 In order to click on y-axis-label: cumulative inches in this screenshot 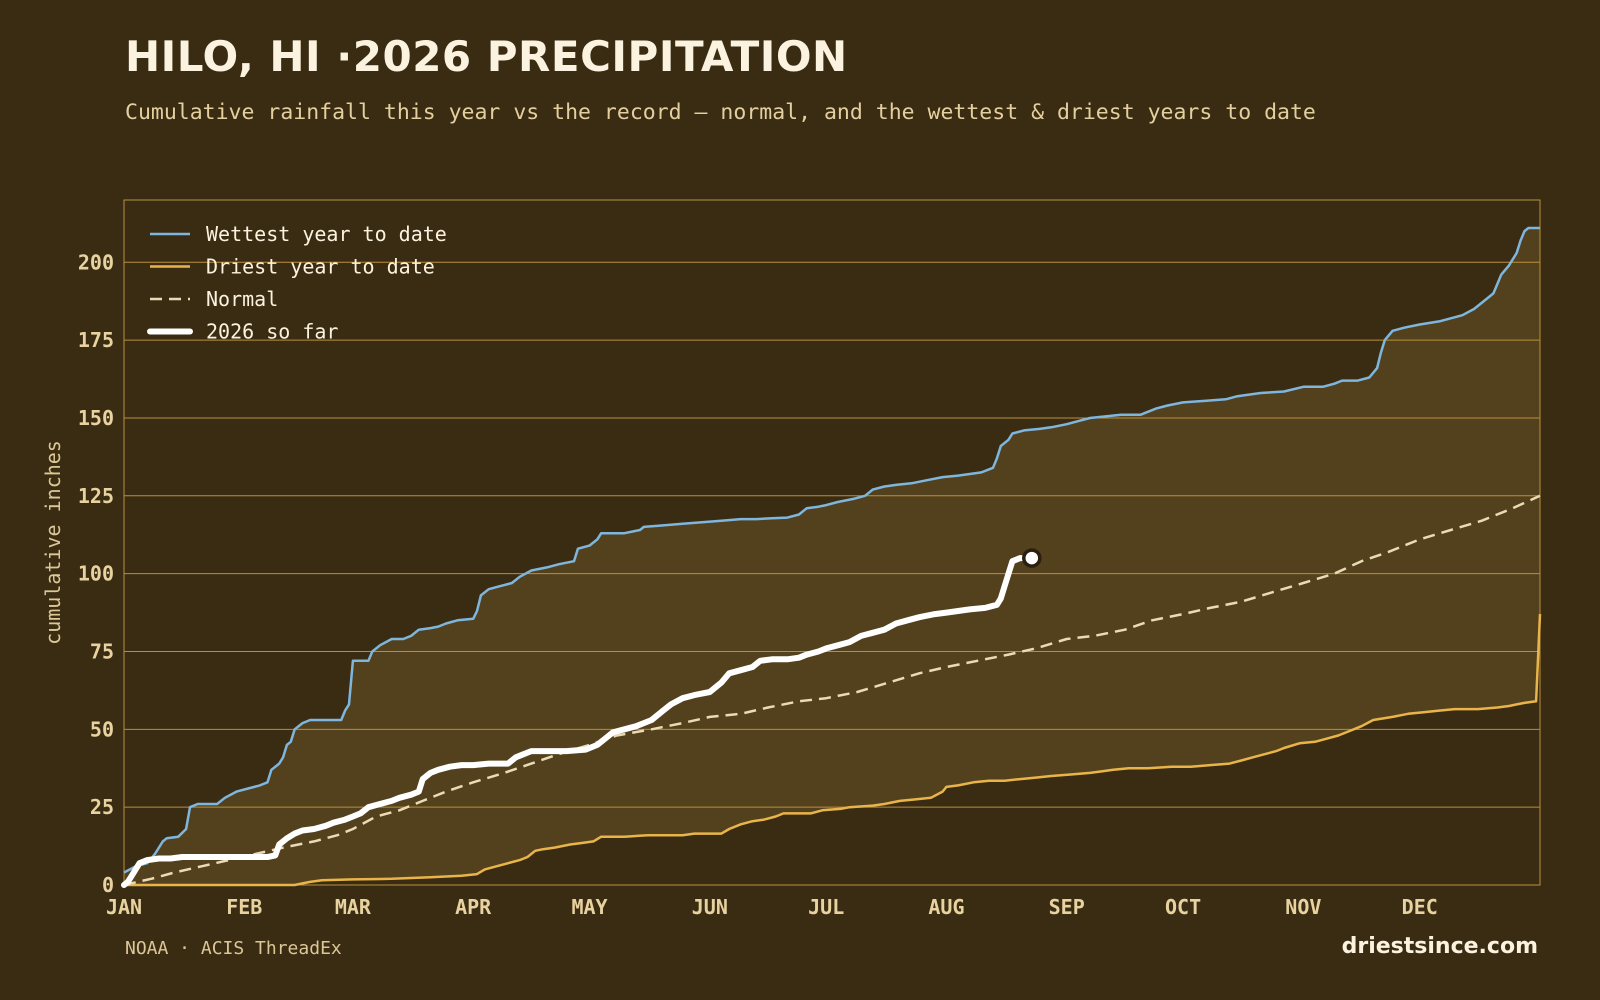, I will do `click(53, 542)`.